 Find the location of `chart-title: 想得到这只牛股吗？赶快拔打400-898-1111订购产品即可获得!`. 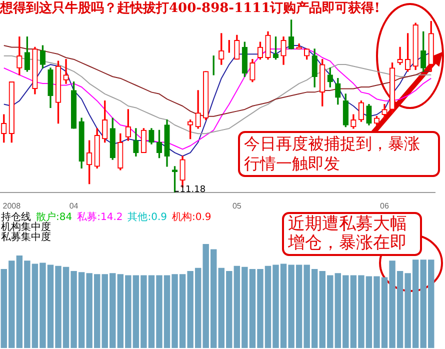

chart-title: 想得到这只牛股吗？赶快拔打400-898-1111订购产品即可获得! is located at coordinates (190, 8).